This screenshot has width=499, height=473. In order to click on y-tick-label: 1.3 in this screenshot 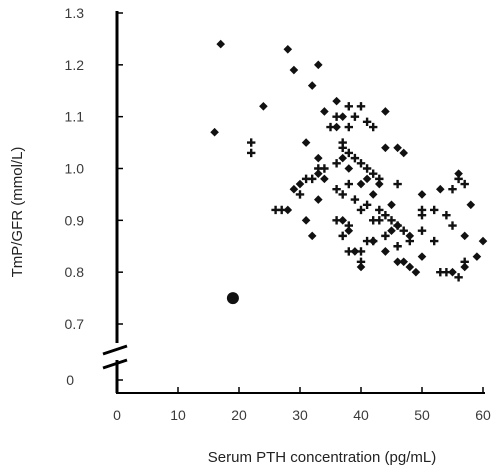, I will do `click(75, 13)`.